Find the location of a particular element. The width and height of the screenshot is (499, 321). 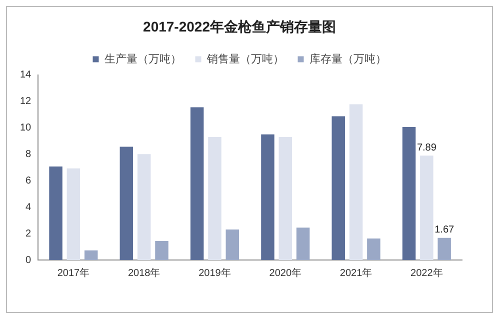

x-tick-label: 2020年 is located at coordinates (285, 272).